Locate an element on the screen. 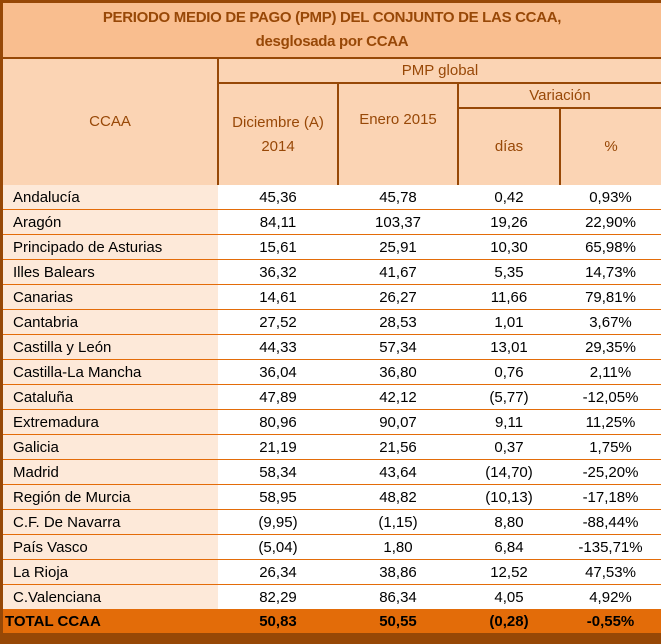  diciembre-value: 45,36 is located at coordinates (278, 197).